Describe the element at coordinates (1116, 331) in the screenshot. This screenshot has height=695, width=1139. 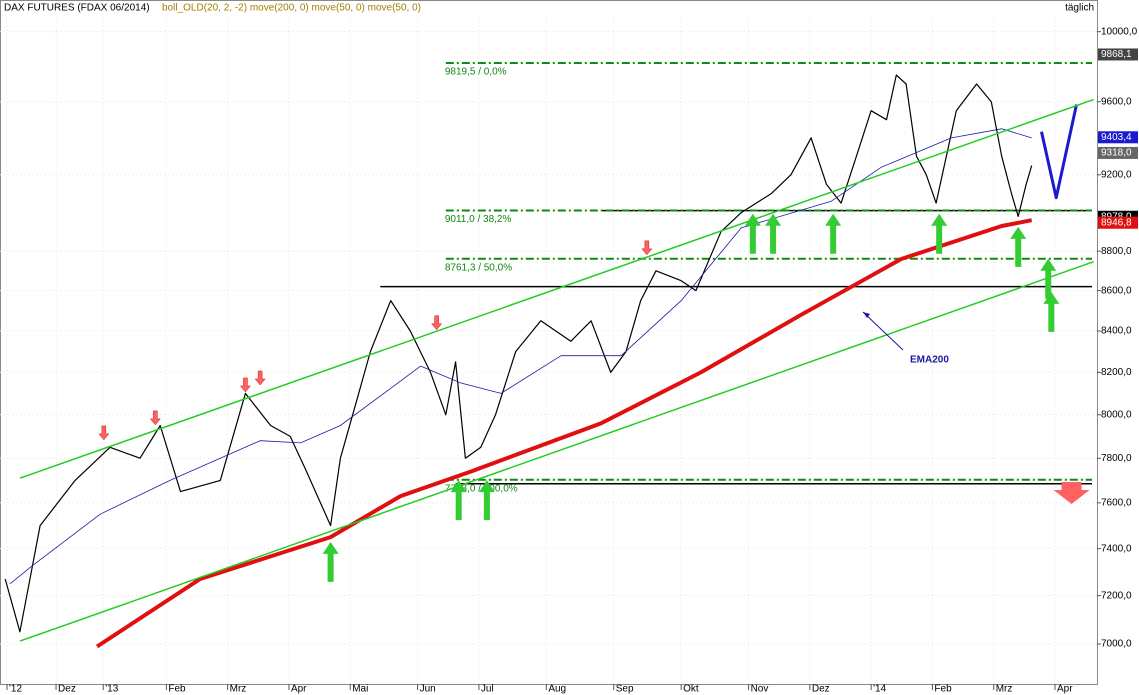
I see `y-tick-label: 8400,0` at that location.